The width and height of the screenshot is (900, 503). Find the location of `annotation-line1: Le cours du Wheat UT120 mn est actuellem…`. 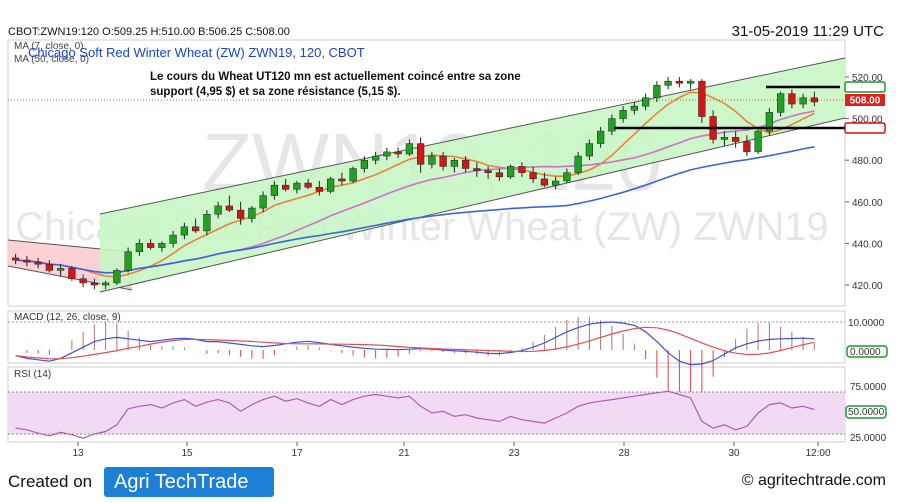

annotation-line1: Le cours du Wheat UT120 mn est actuellem… is located at coordinates (335, 77).